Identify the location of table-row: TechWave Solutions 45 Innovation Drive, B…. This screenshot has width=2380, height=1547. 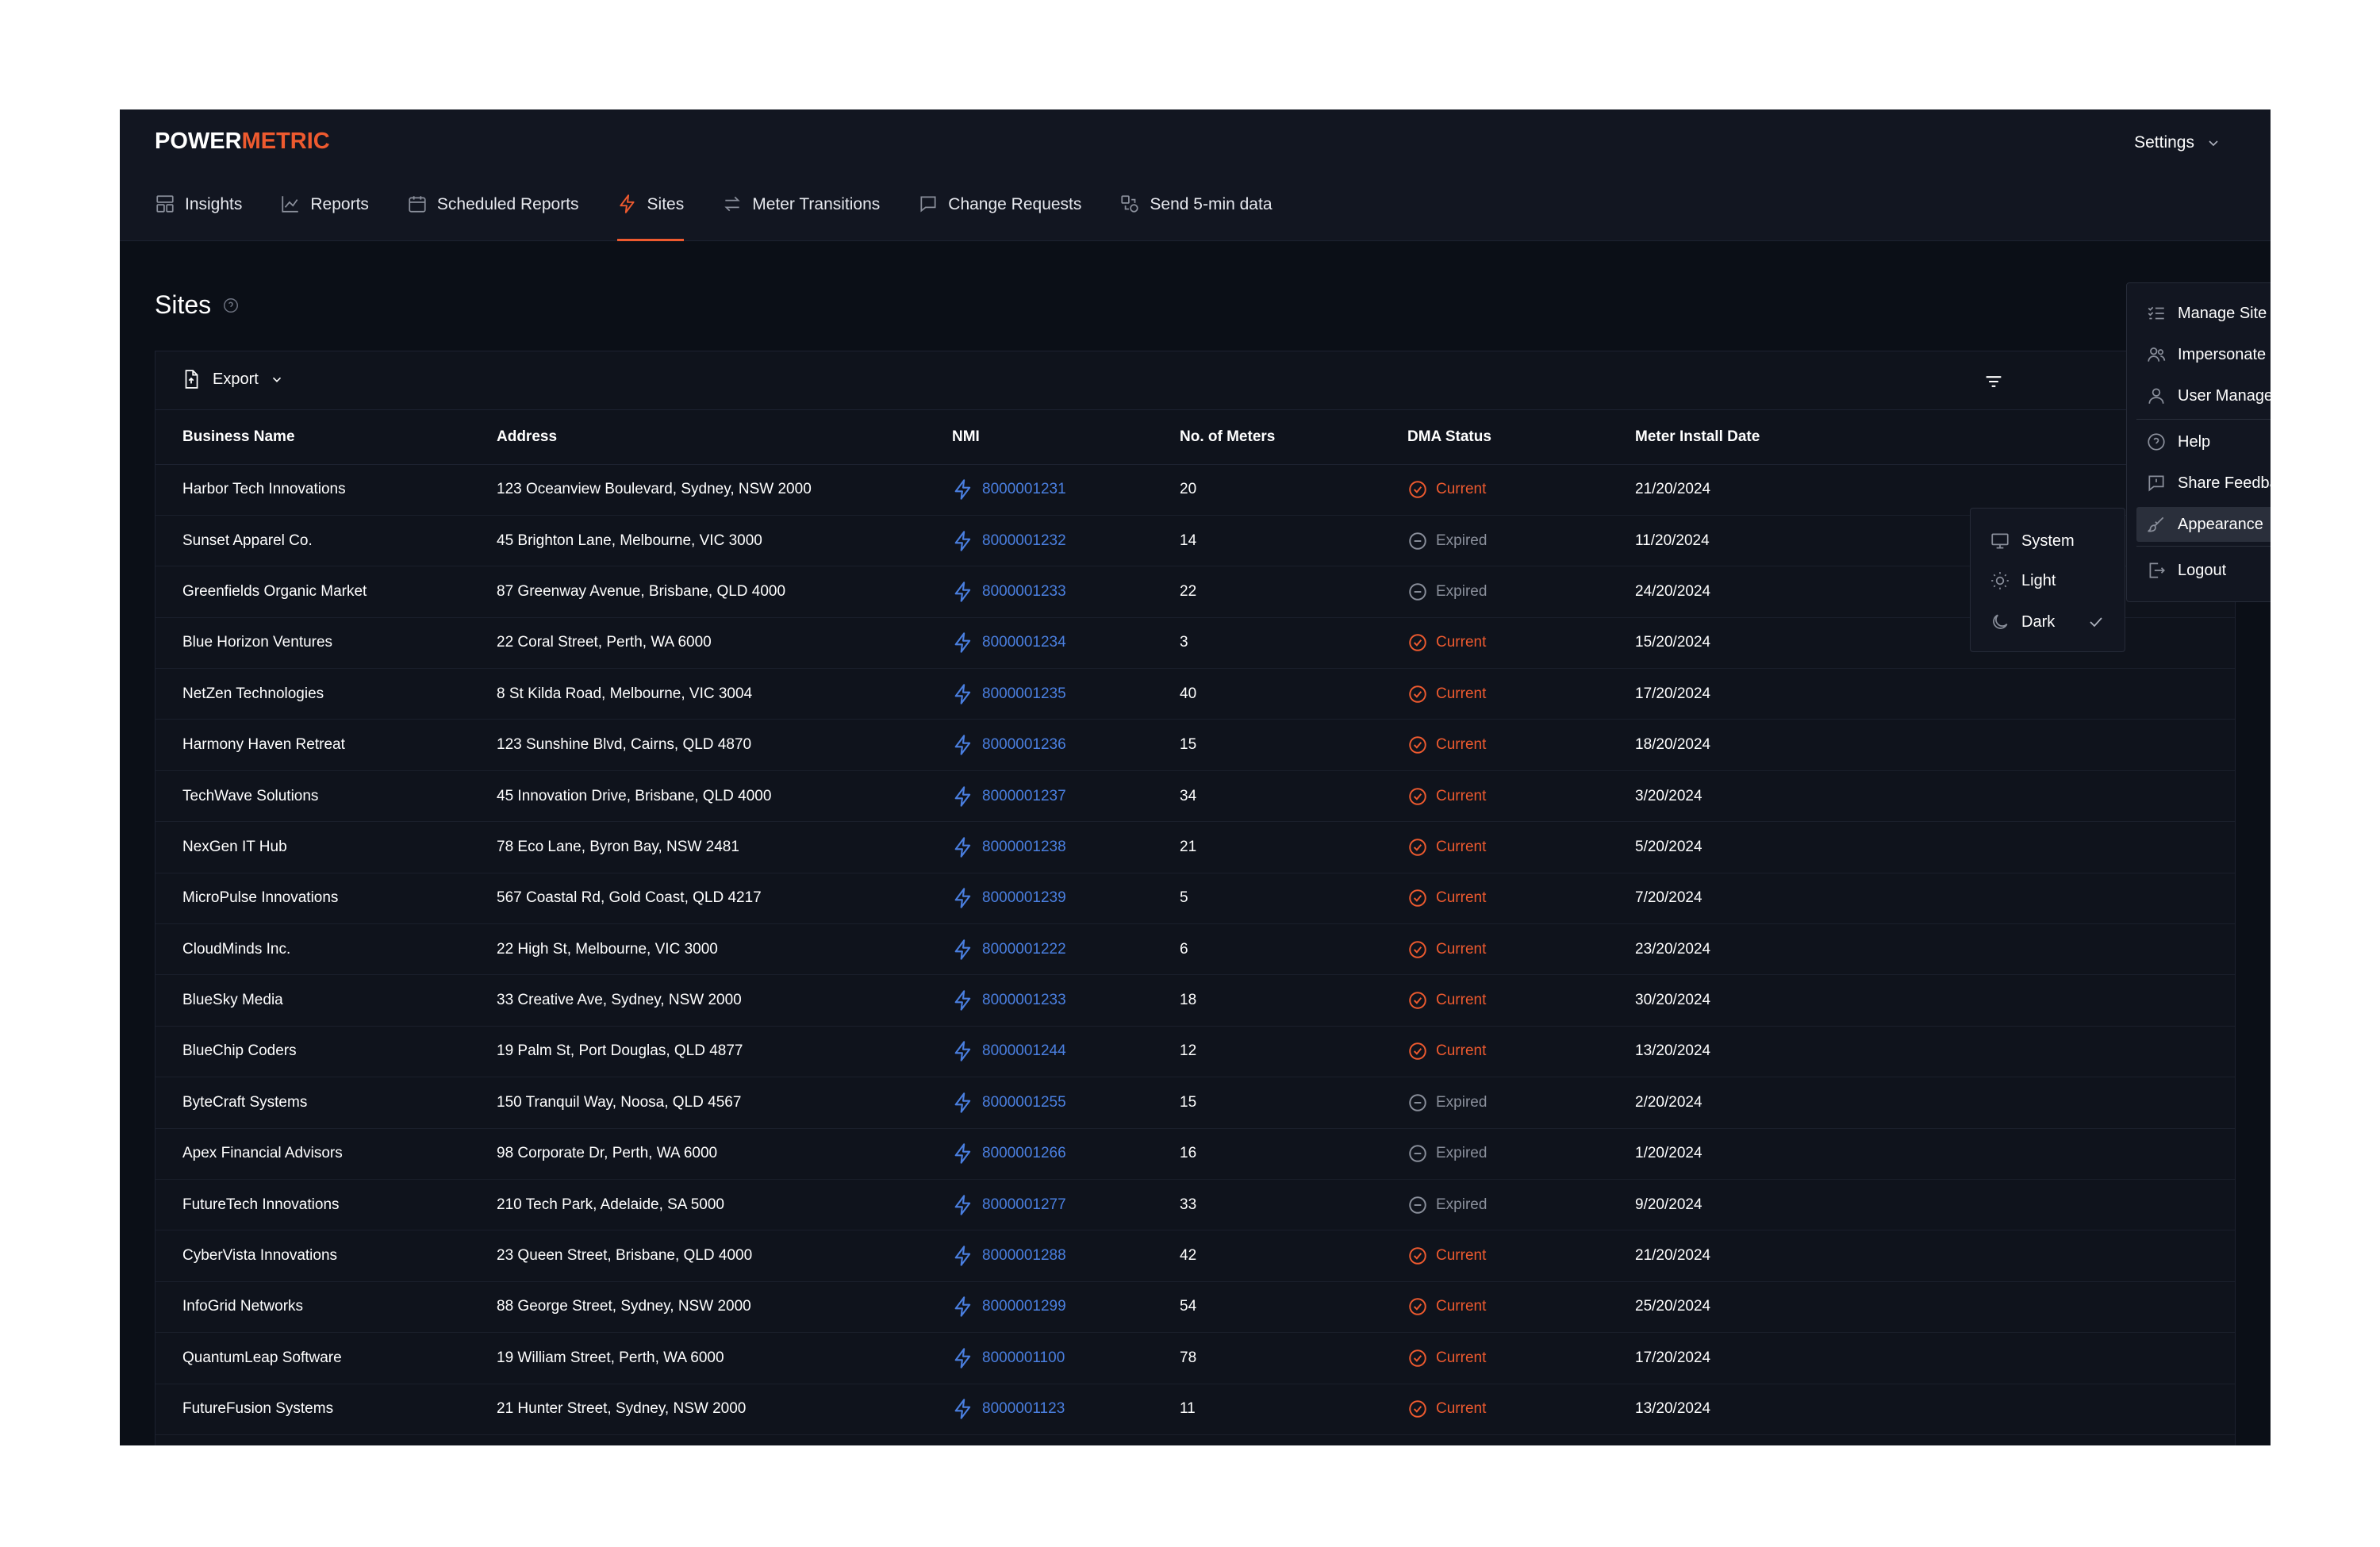
(1195, 796).